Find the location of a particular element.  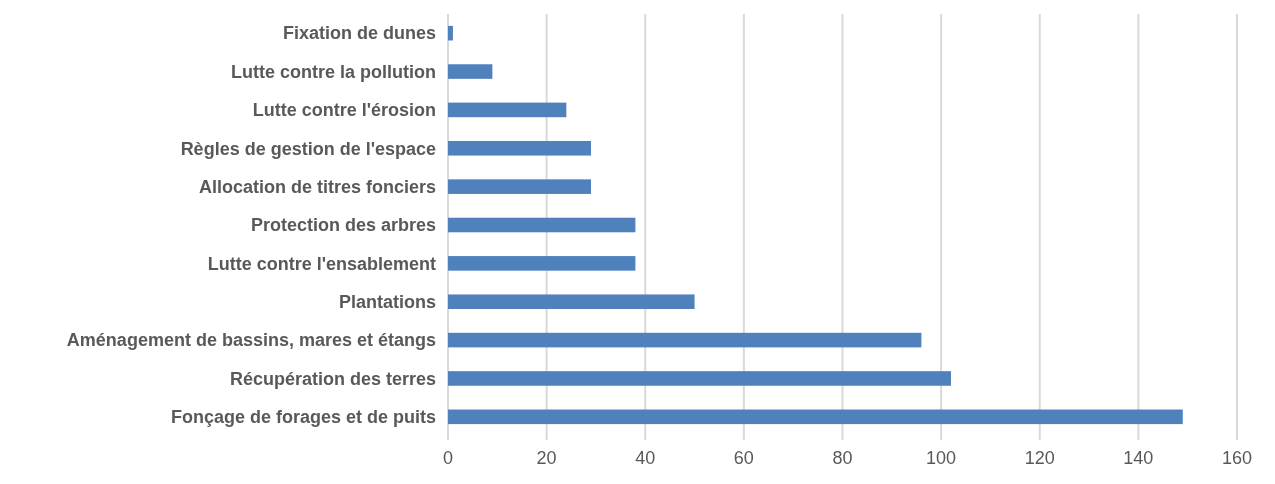

y-tick-label: Récupération des terres is located at coordinates (332, 378).